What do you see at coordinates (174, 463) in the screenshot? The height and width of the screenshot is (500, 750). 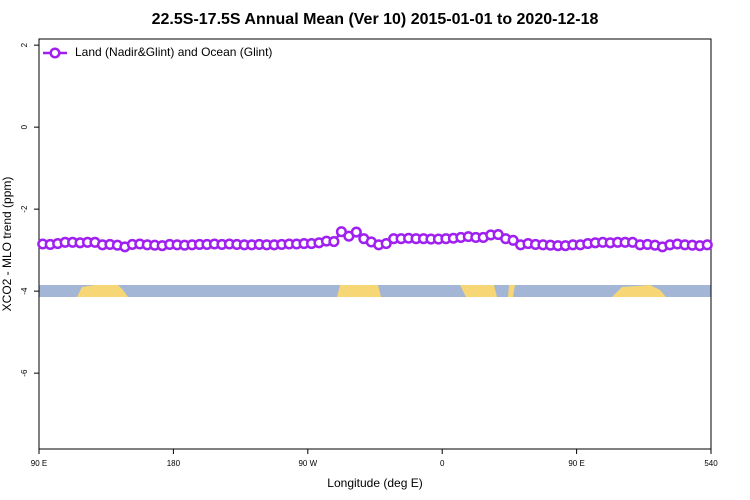 I see `x-tick-label: 180` at bounding box center [174, 463].